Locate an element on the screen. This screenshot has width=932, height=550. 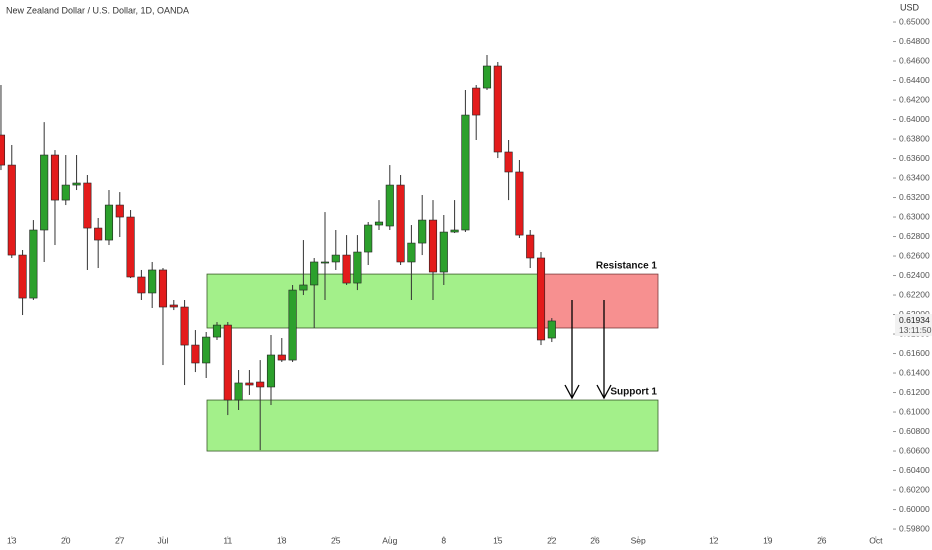
currency-label: USD is located at coordinates (910, 7).